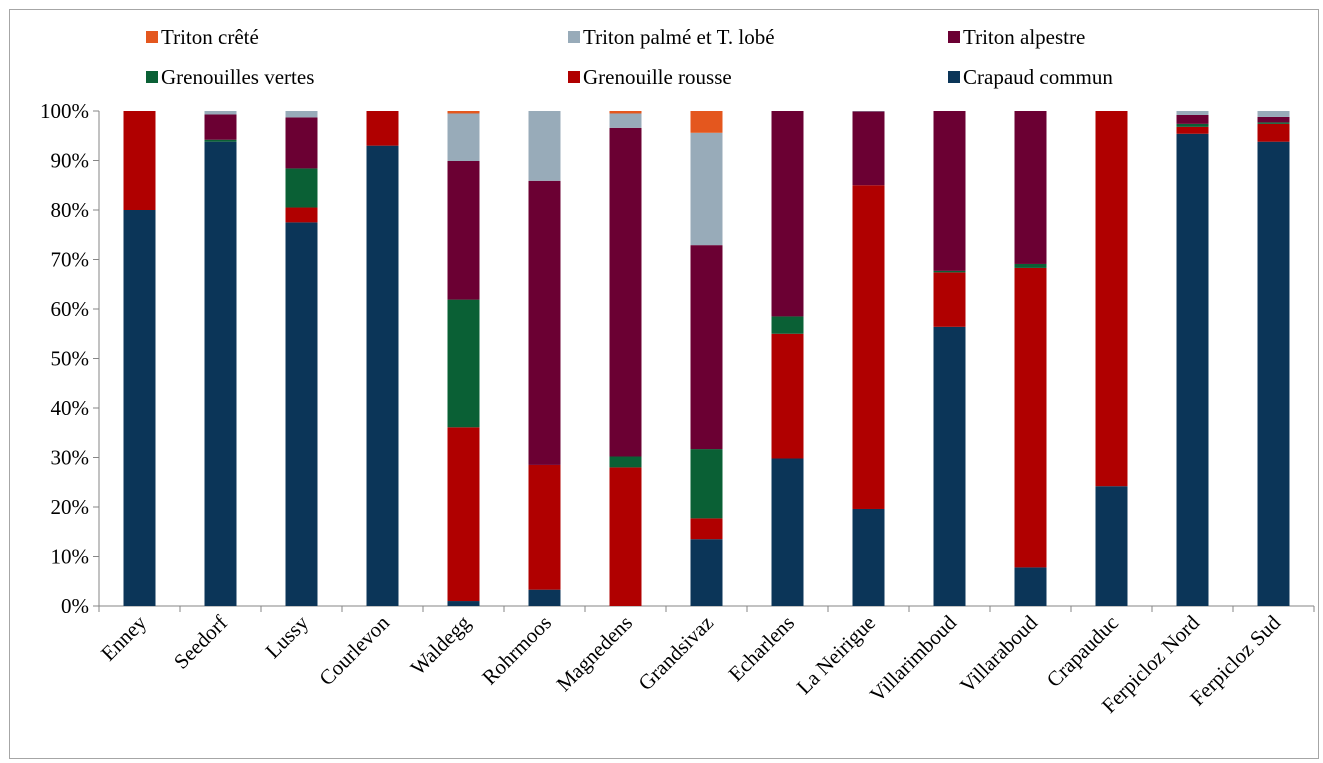 This screenshot has height=763, width=1323. What do you see at coordinates (70, 161) in the screenshot?
I see `y-tick-label: 90%` at bounding box center [70, 161].